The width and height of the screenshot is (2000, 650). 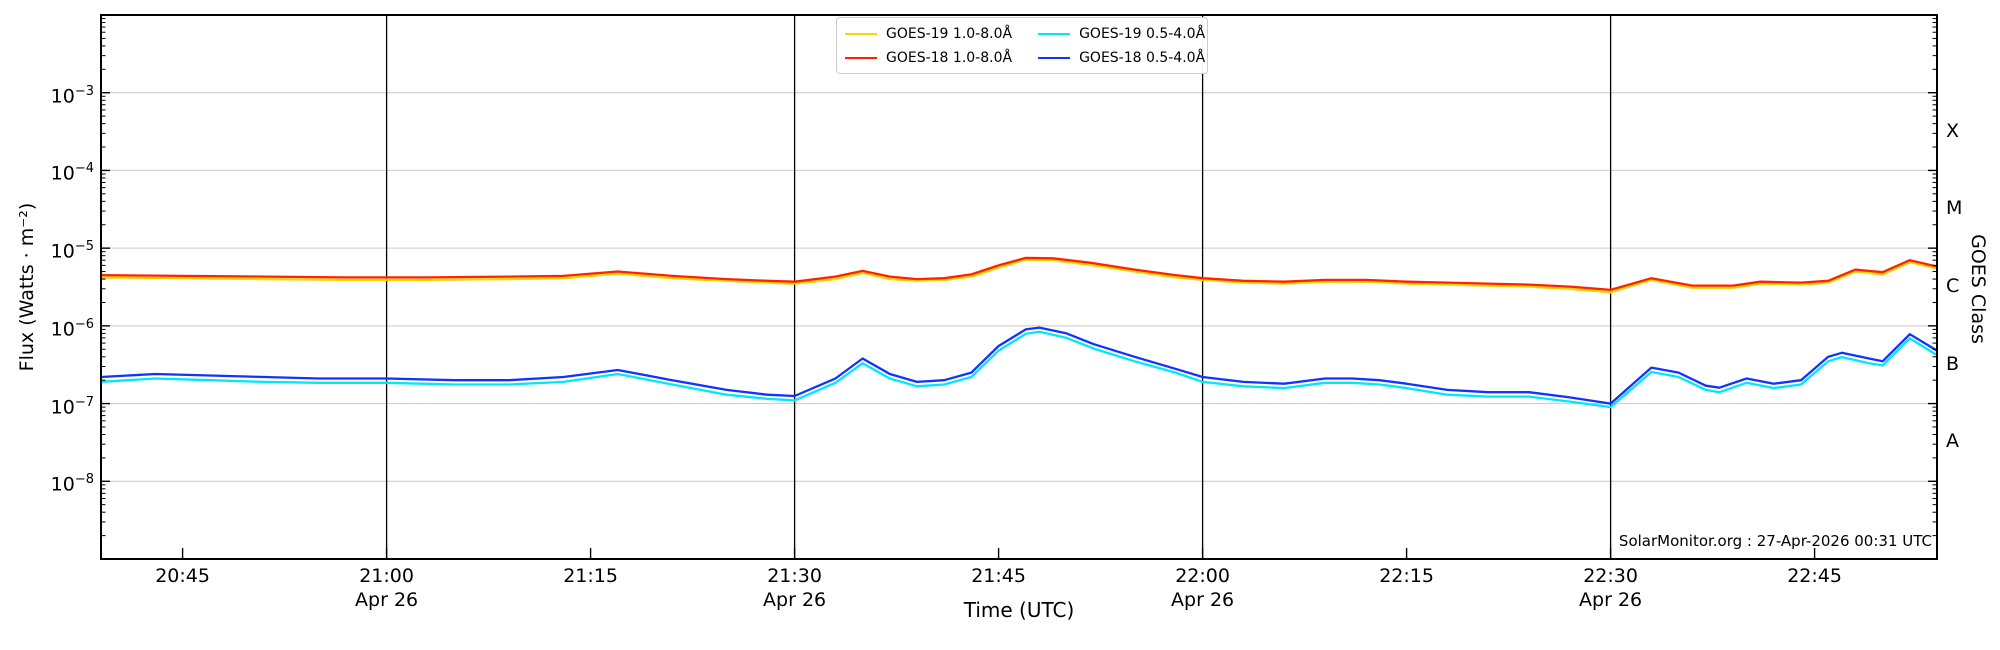 What do you see at coordinates (72, 251) in the screenshot?
I see `y-tick-label-1e-5: 10⁻⁵` at bounding box center [72, 251].